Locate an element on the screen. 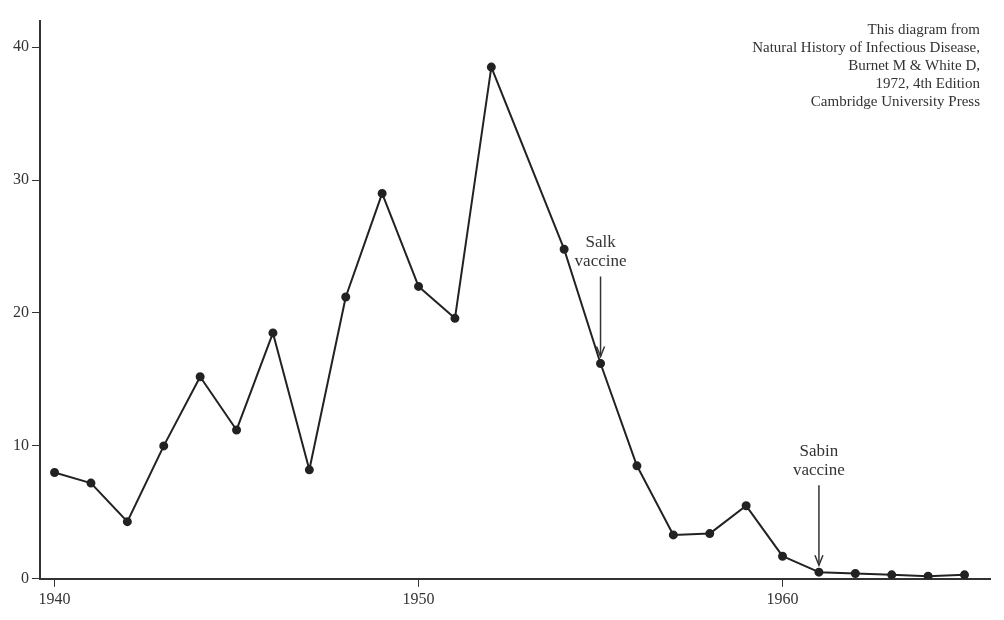 Image resolution: width=1004 pixels, height=620 pixels. annotation: This diagram from Natural History of Infectious Disease, Burnet M & White D, 1972, 4th Edition Cambridge University Press is located at coordinates (866, 65).